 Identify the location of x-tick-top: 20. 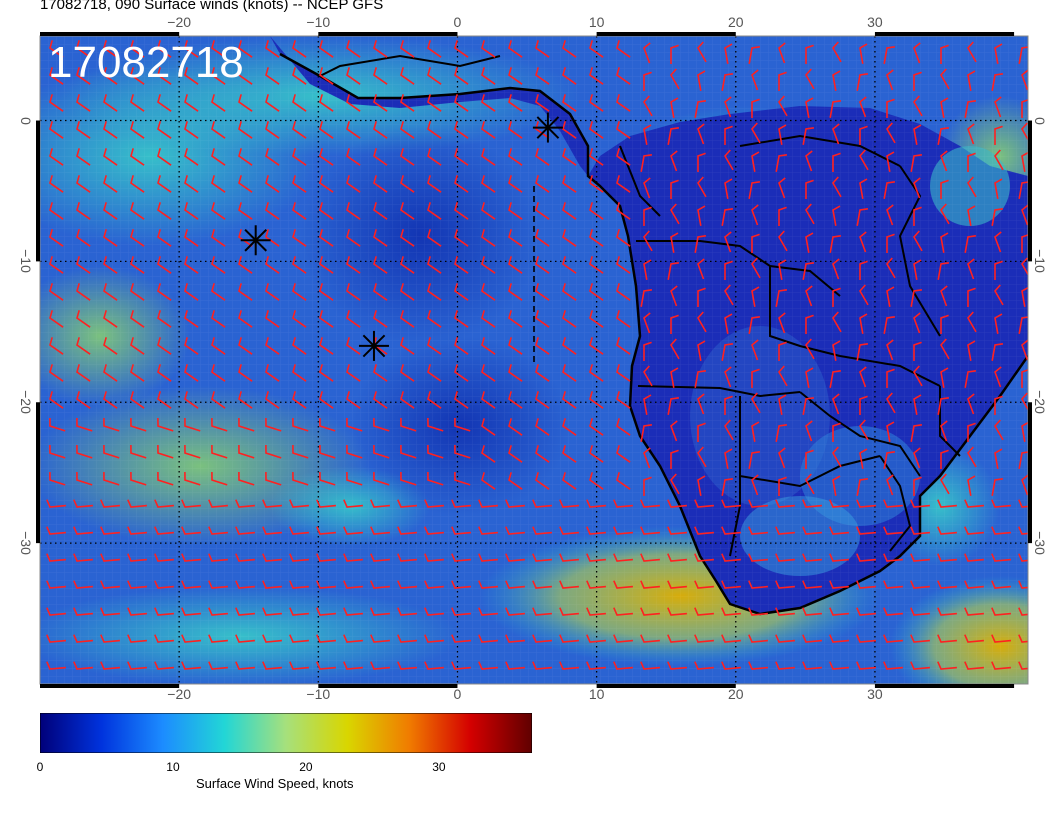
(735, 22).